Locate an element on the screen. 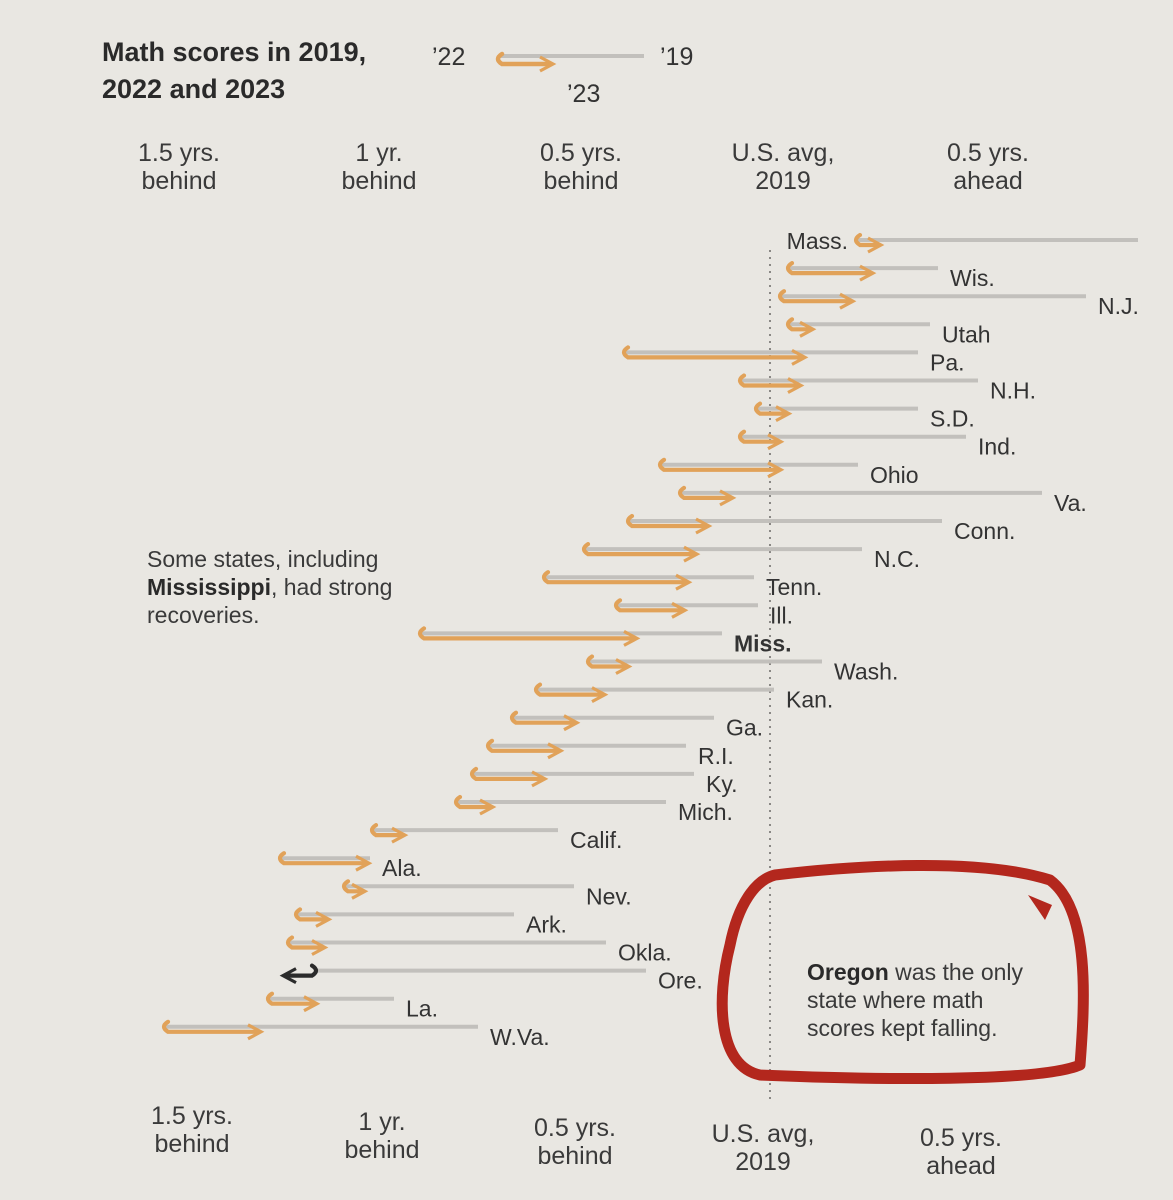 The width and height of the screenshot is (1173, 1200). bottom-axis-label-us-average: U.S. avg, 2019 is located at coordinates (763, 1148).